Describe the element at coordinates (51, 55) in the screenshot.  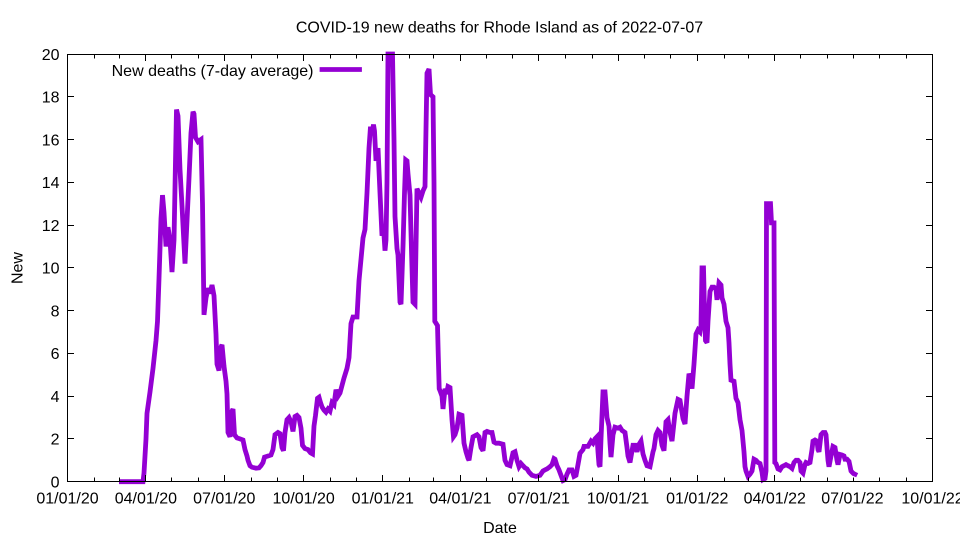
I see `svg-text: 20` at that location.